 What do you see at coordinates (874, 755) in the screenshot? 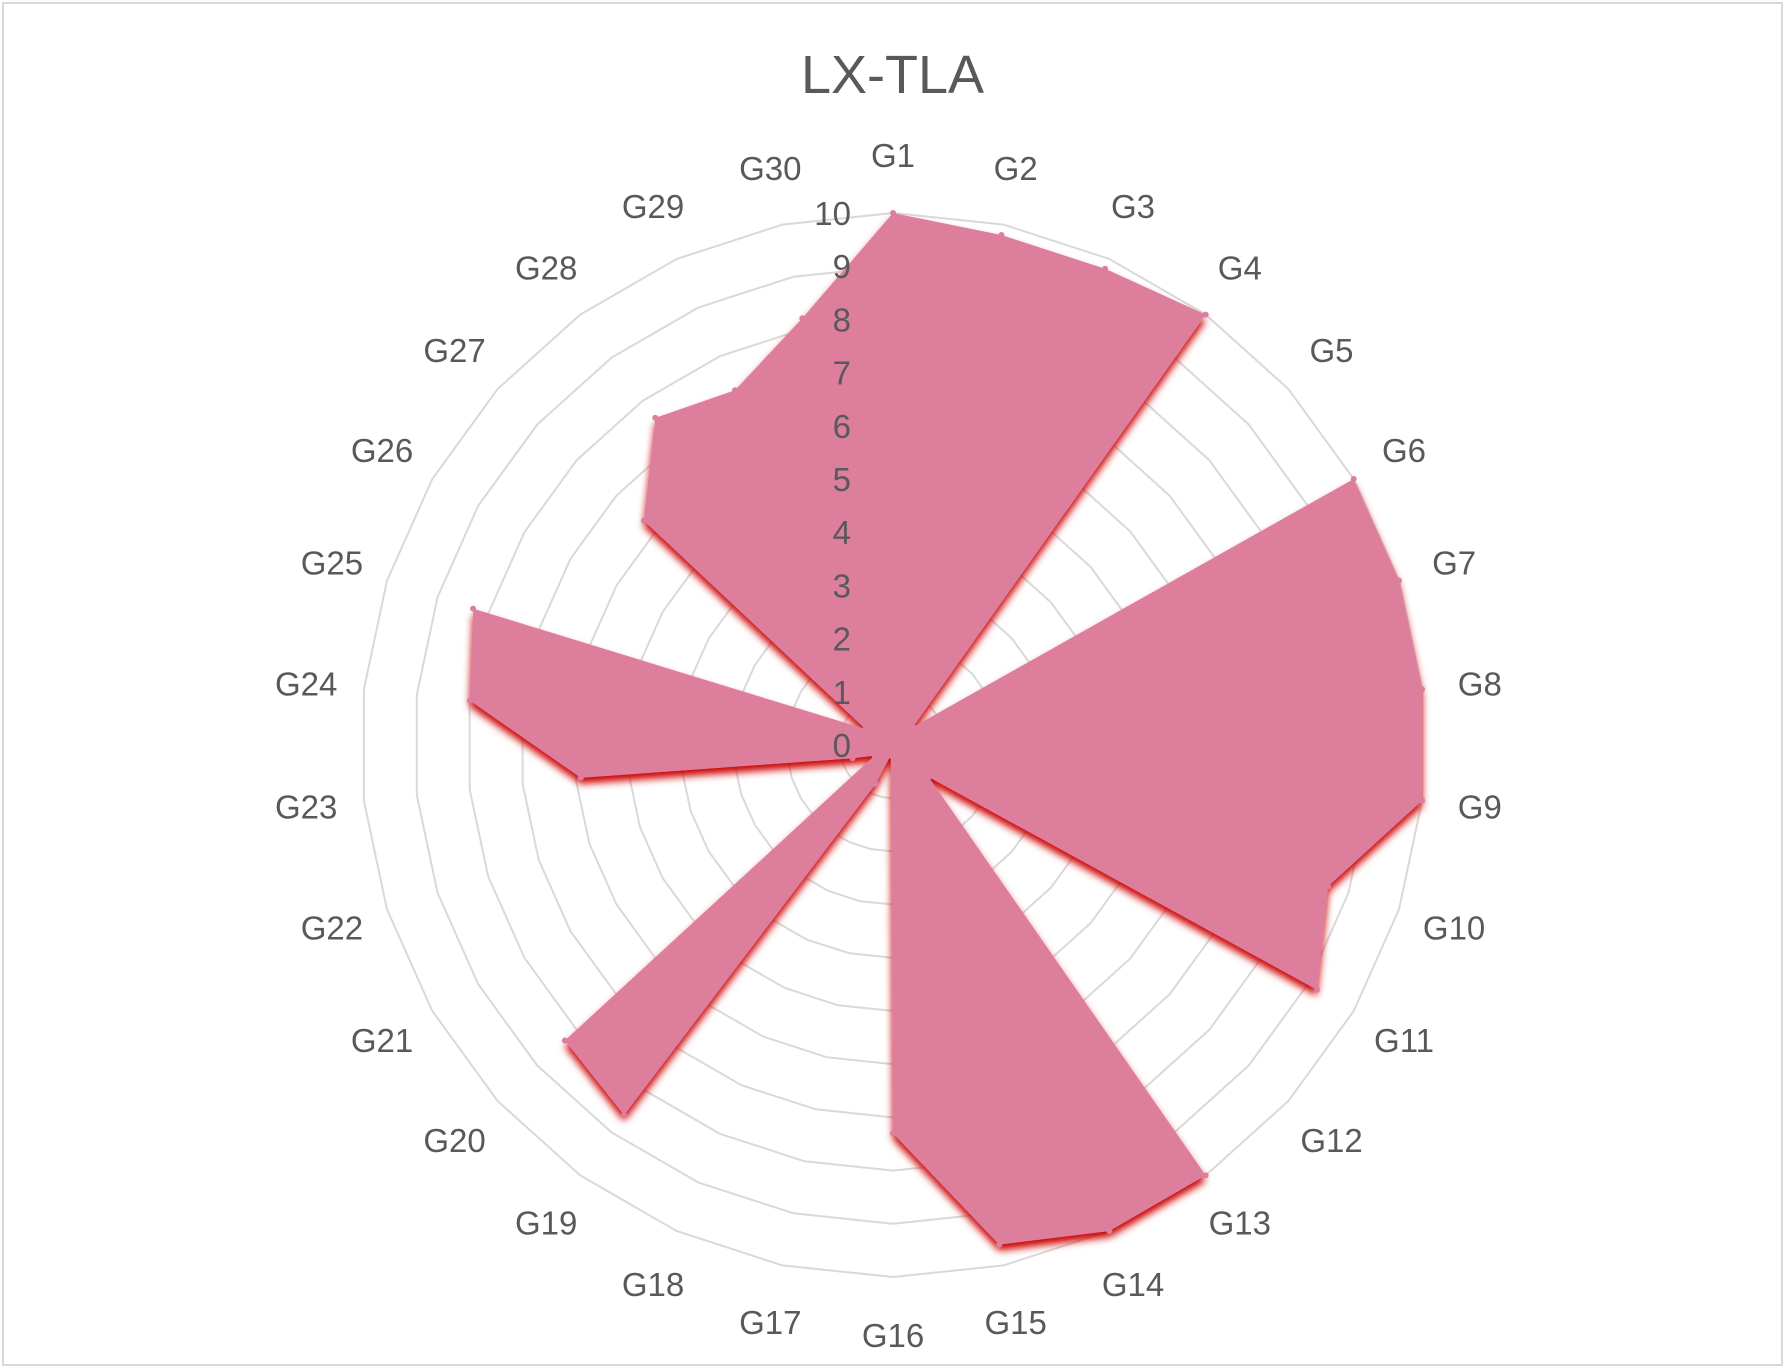
I see `data-point-g21` at bounding box center [874, 755].